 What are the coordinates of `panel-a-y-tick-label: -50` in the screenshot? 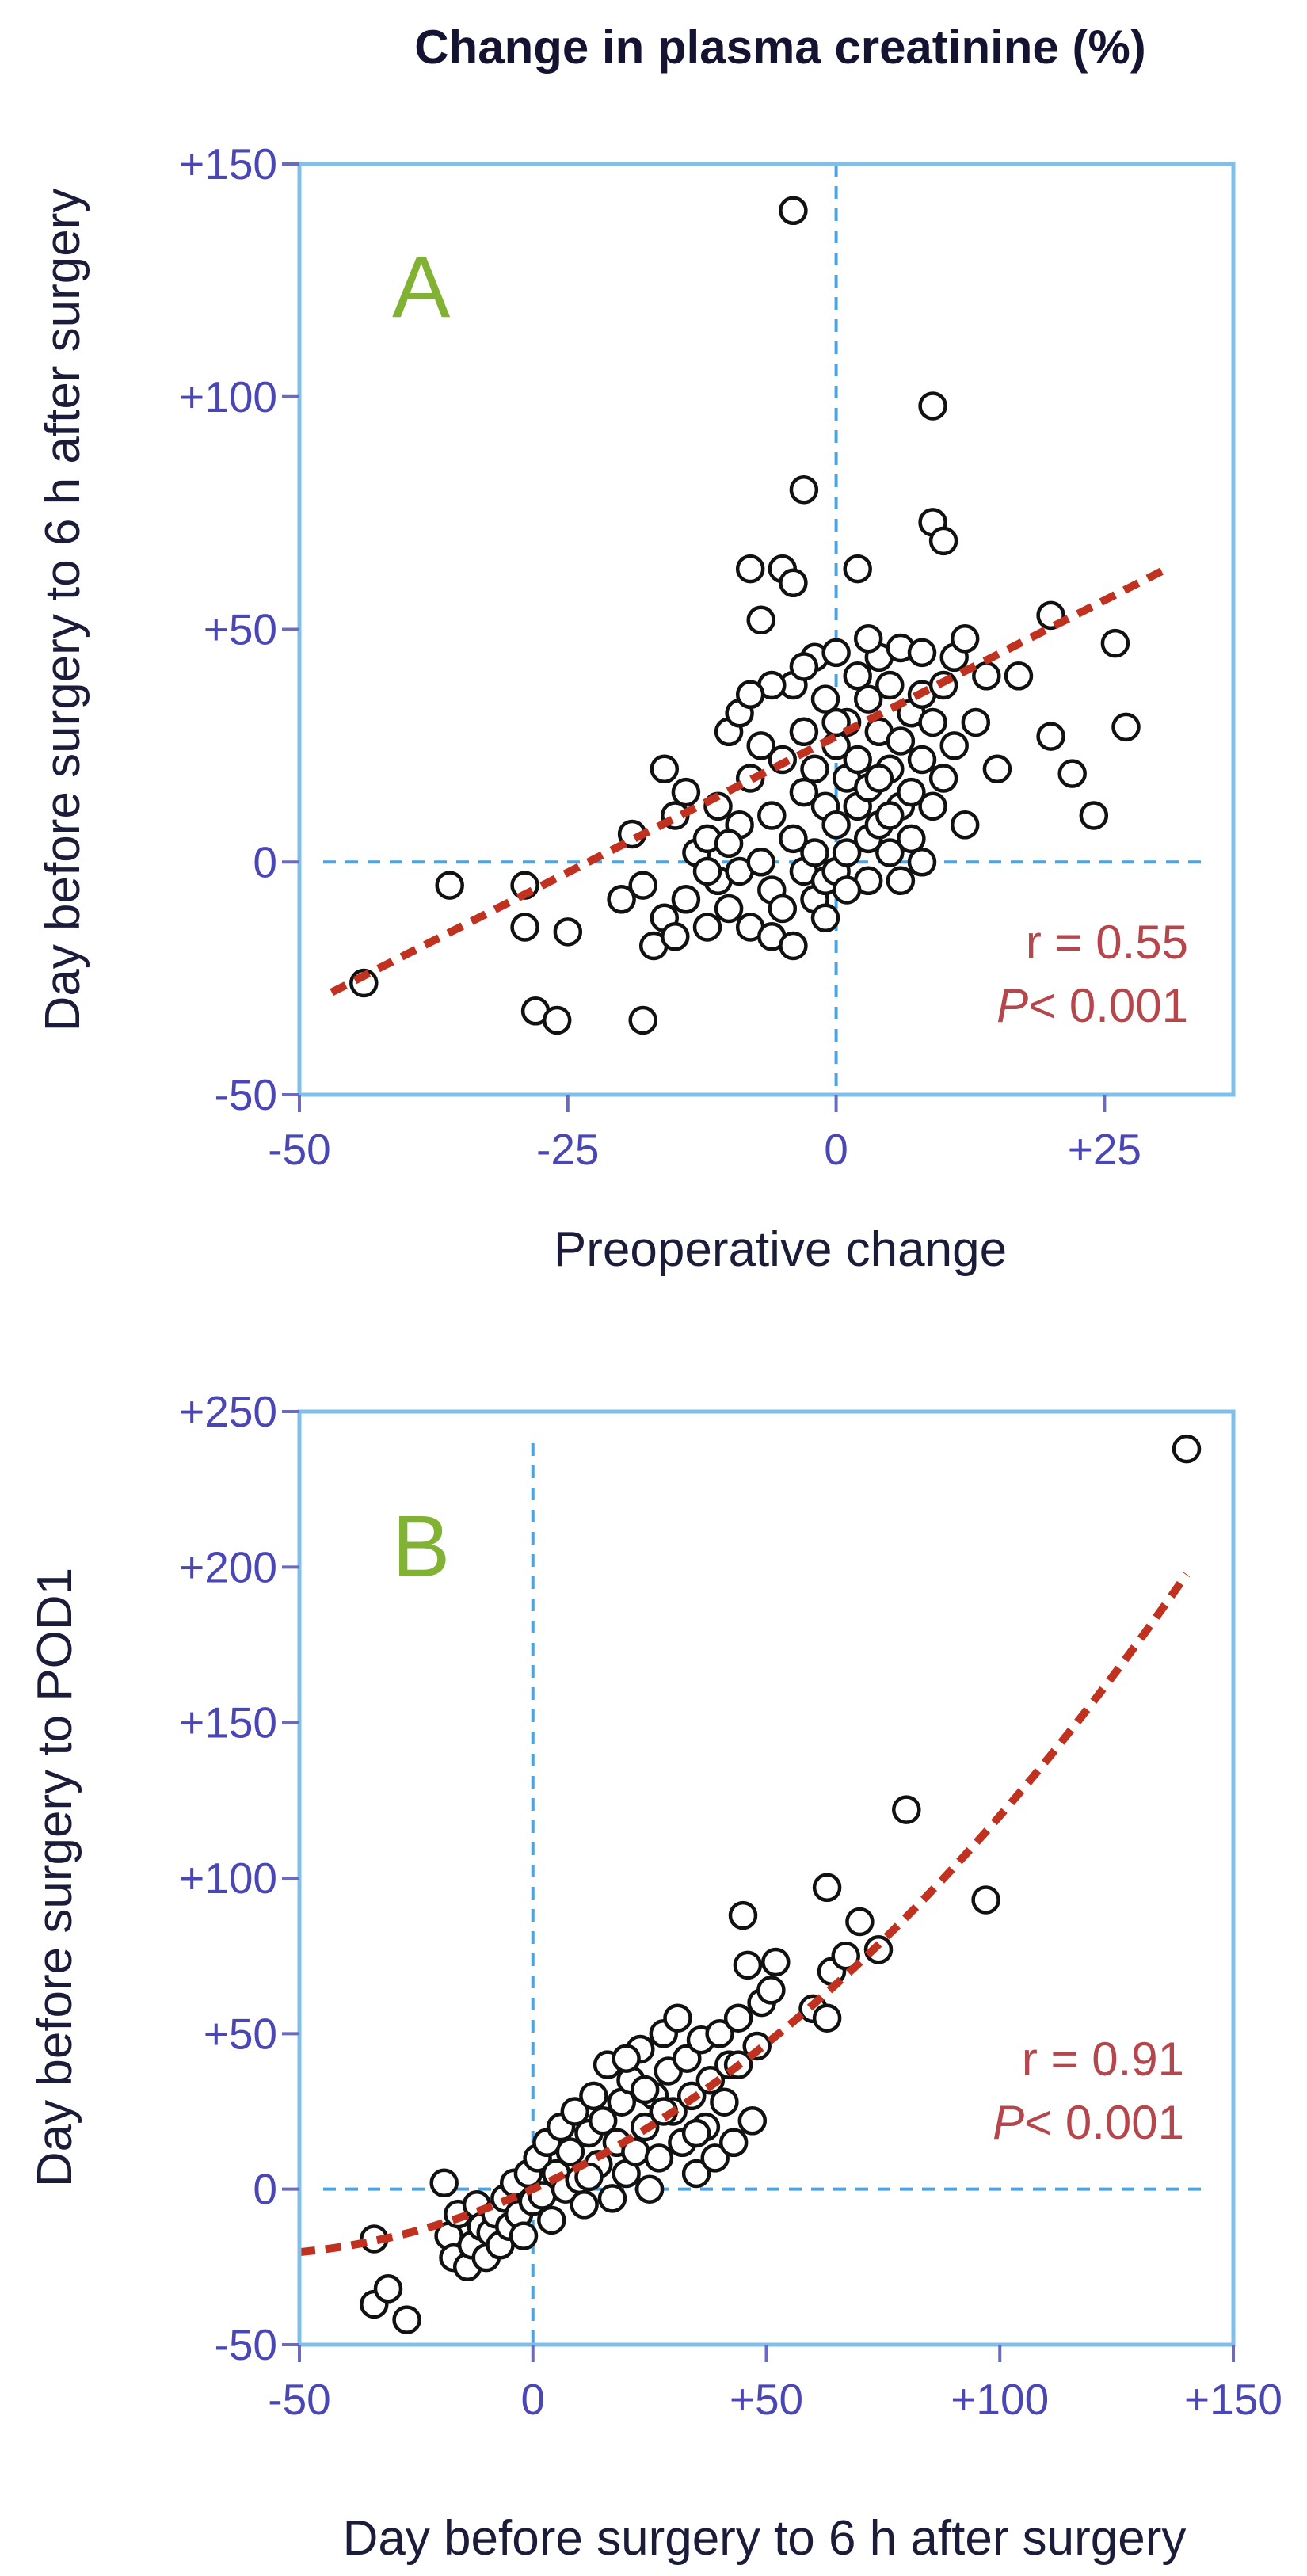 It's located at (246, 1094).